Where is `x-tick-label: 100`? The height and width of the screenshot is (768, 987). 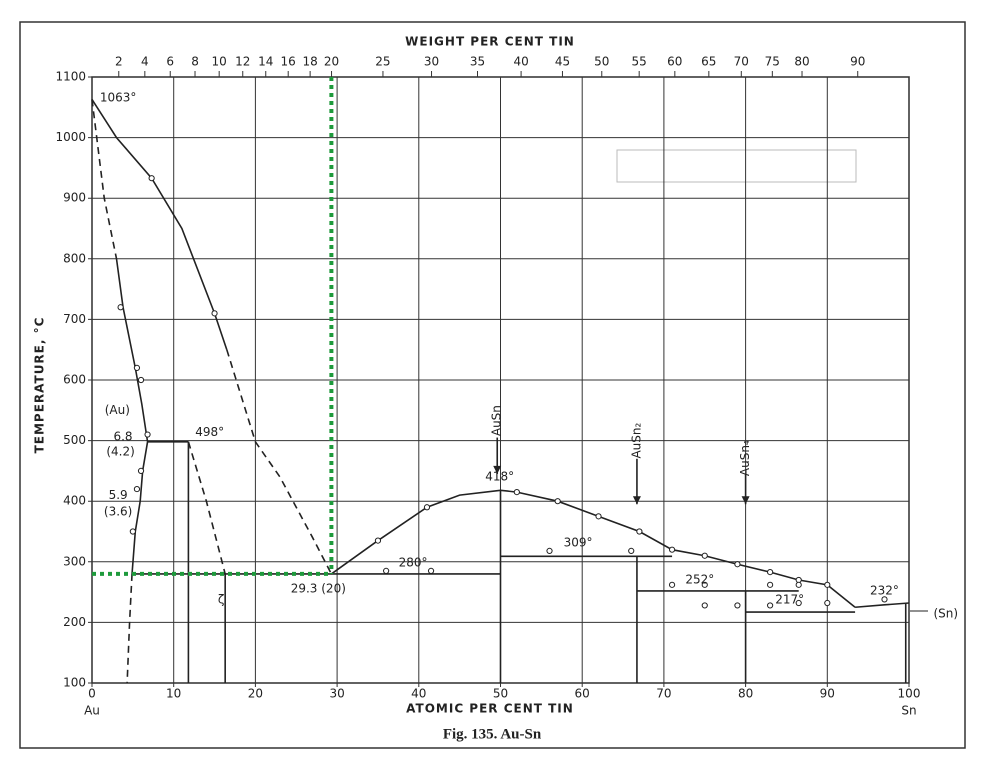 x-tick-label: 100 is located at coordinates (909, 694).